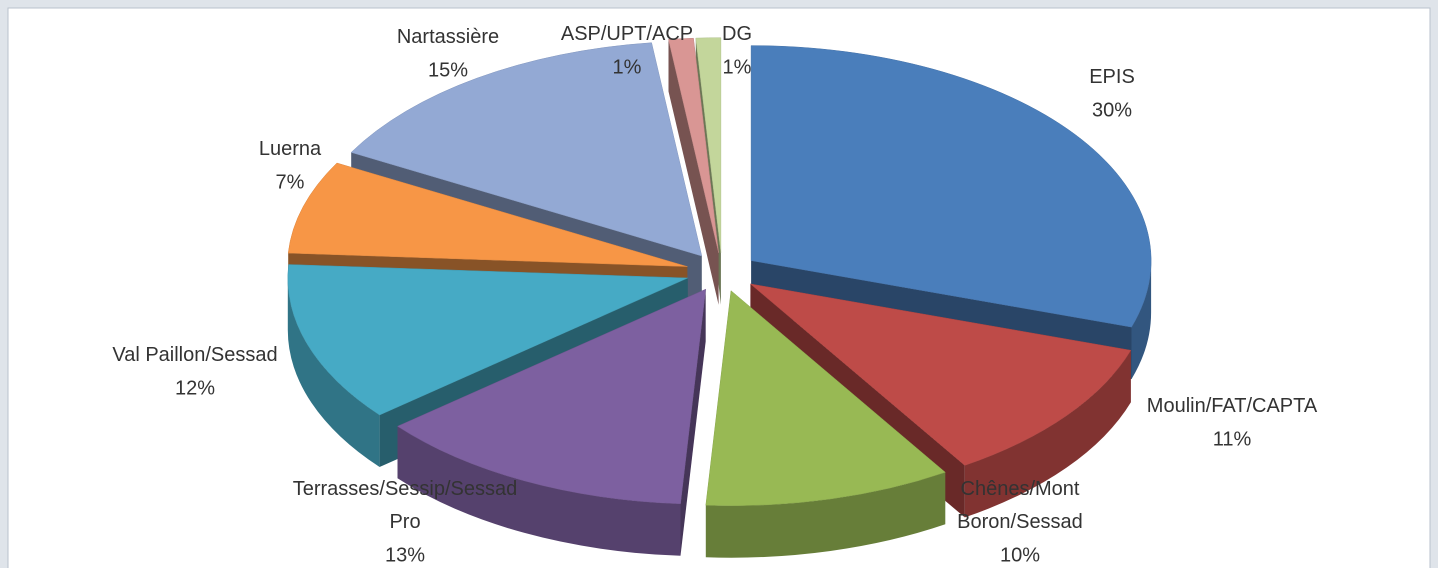 Image resolution: width=1438 pixels, height=568 pixels. Describe the element at coordinates (448, 70) in the screenshot. I see `value-label: 15%` at that location.